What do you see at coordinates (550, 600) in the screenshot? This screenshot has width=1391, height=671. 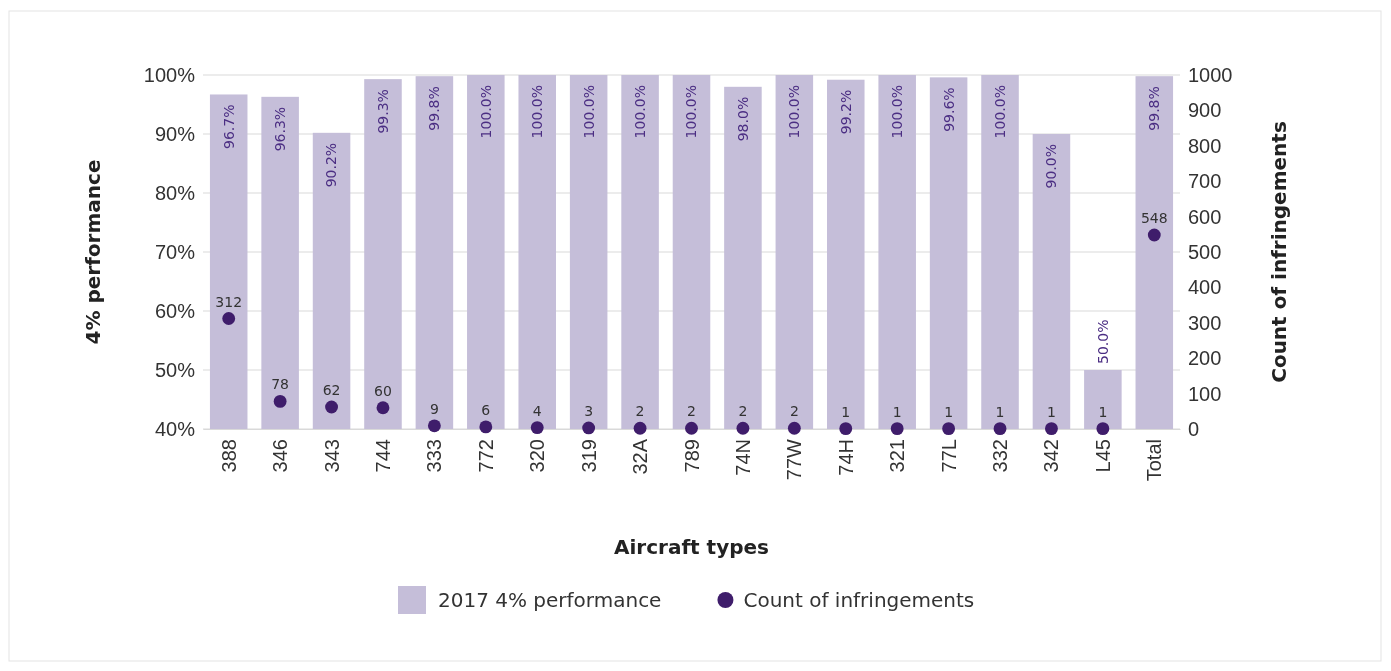 I see `legend-label: 2017 4% performance` at bounding box center [550, 600].